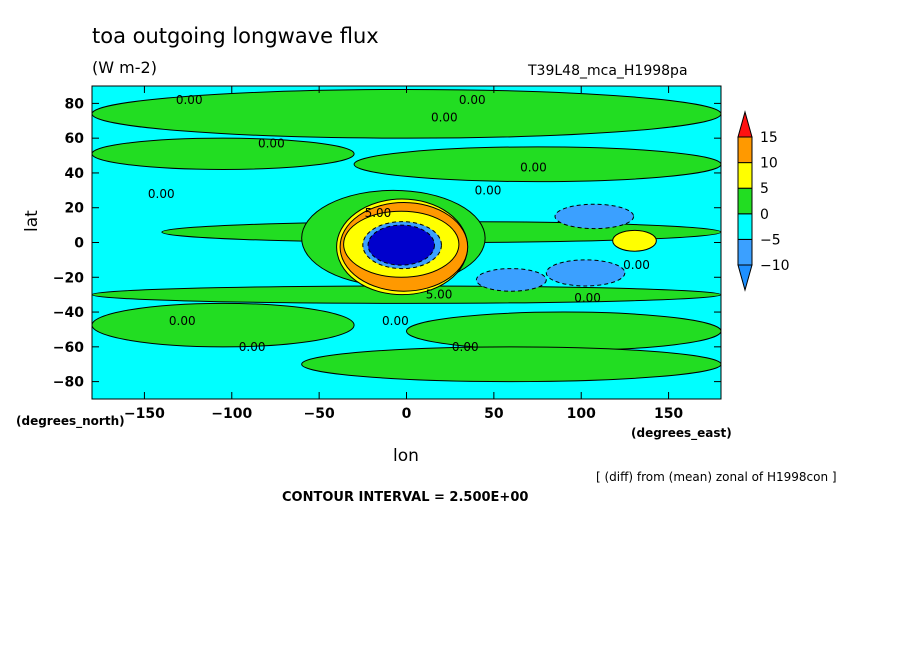 The width and height of the screenshot is (904, 654). Describe the element at coordinates (378, 213) in the screenshot. I see `contour-label-7: 5.00` at that location.